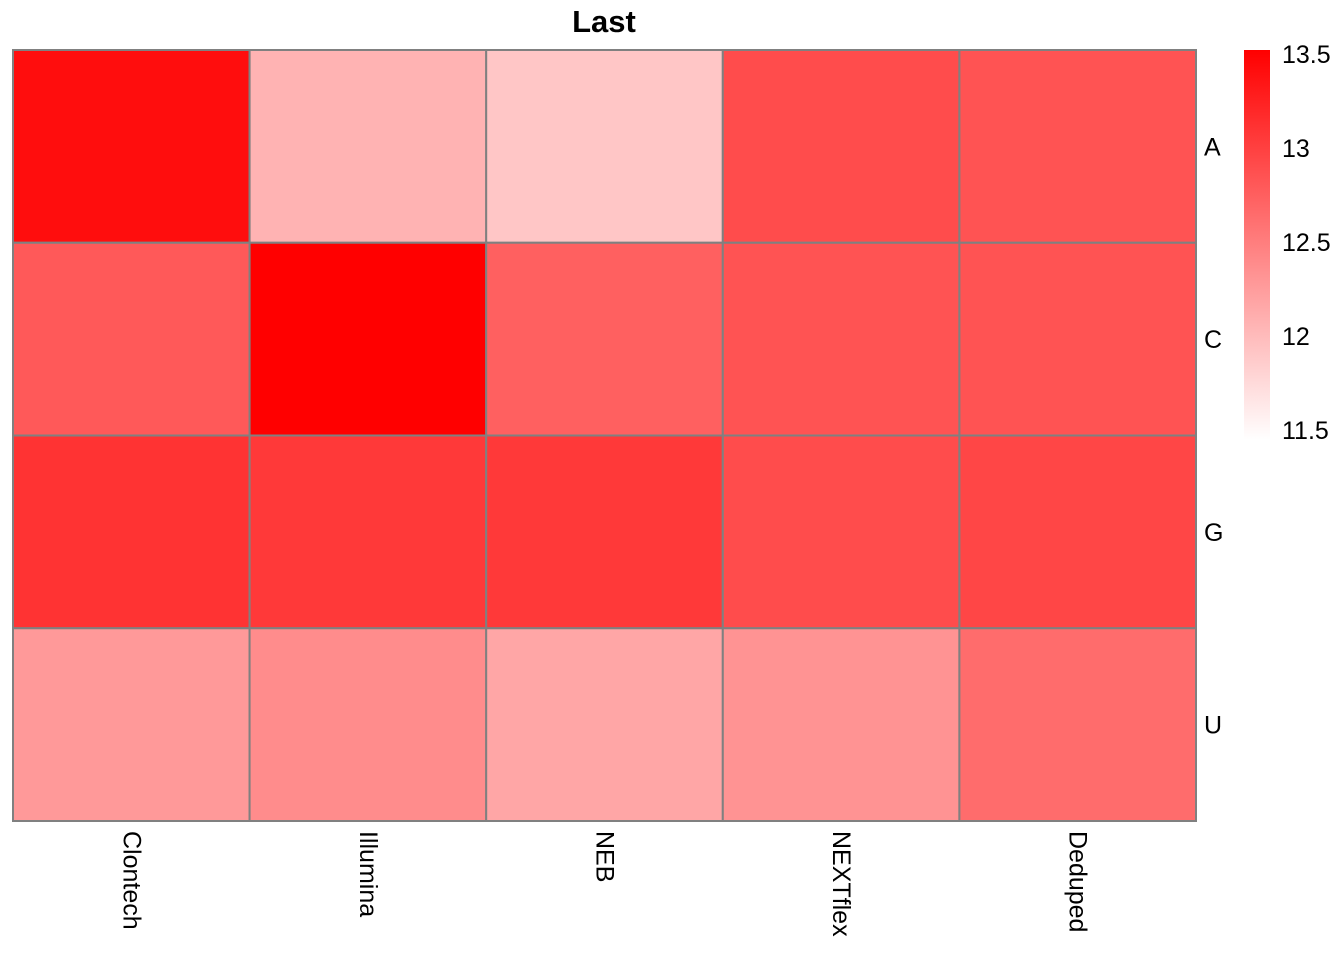 Image resolution: width=1344 pixels, height=960 pixels. Describe the element at coordinates (1078, 881) in the screenshot. I see `column-label-deduped: Deduped` at that location.